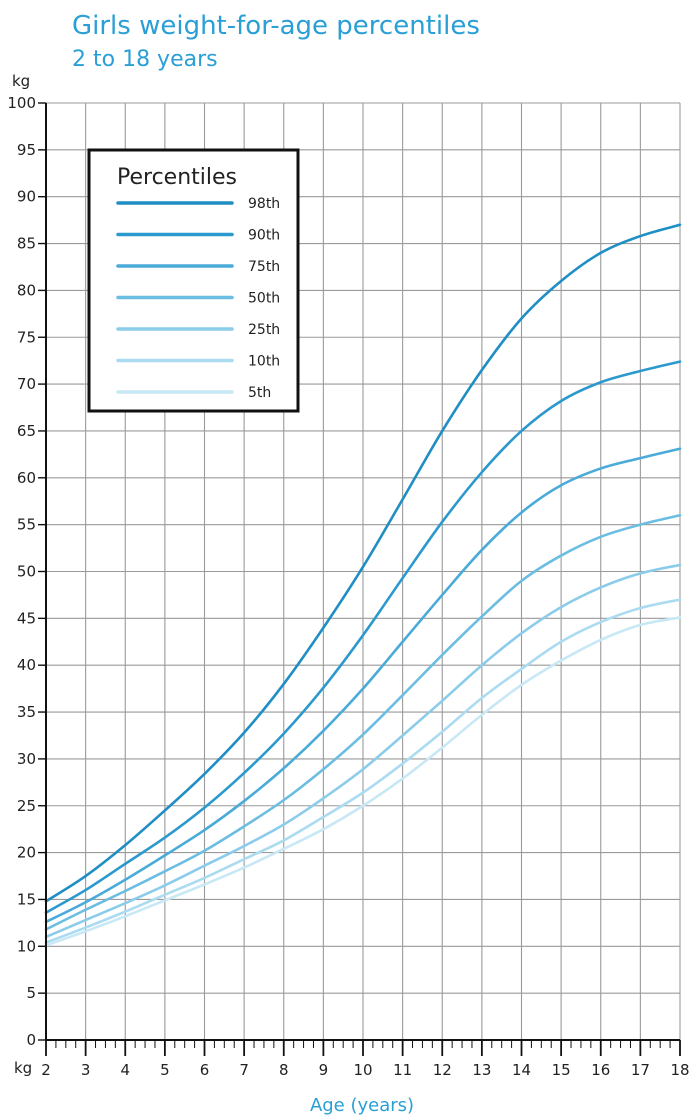  What do you see at coordinates (26, 853) in the screenshot?
I see `y-tick-label: 20` at bounding box center [26, 853].